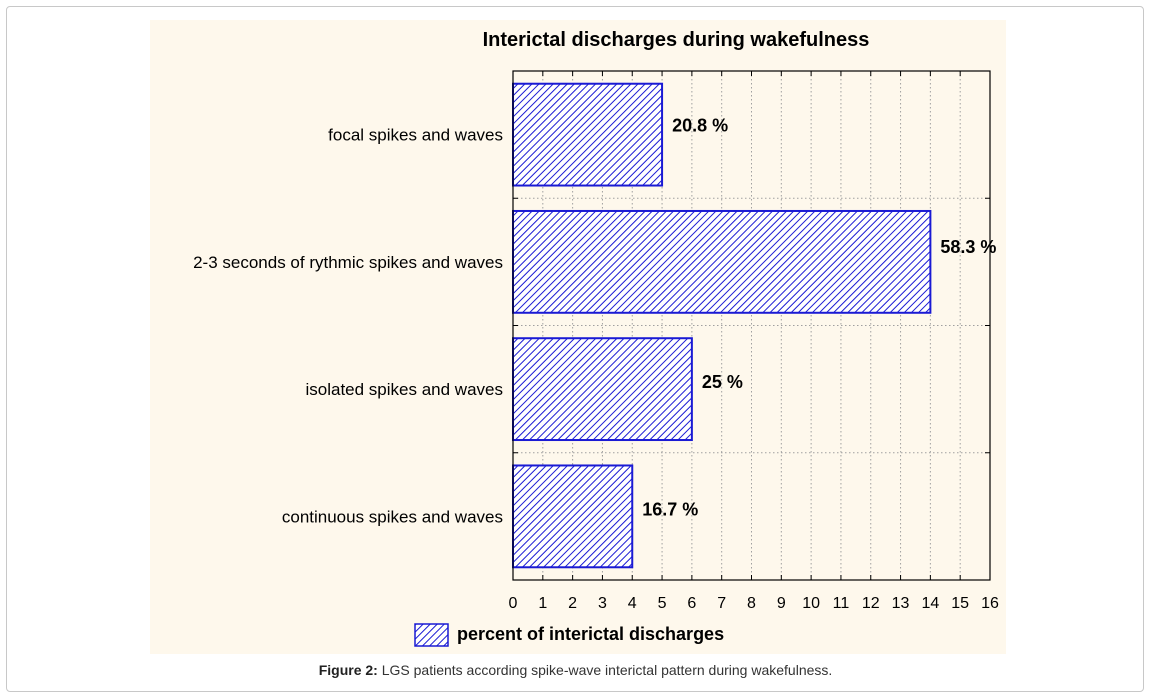 This screenshot has width=1151, height=697. Describe the element at coordinates (722, 382) in the screenshot. I see `data-label: 25 %` at that location.